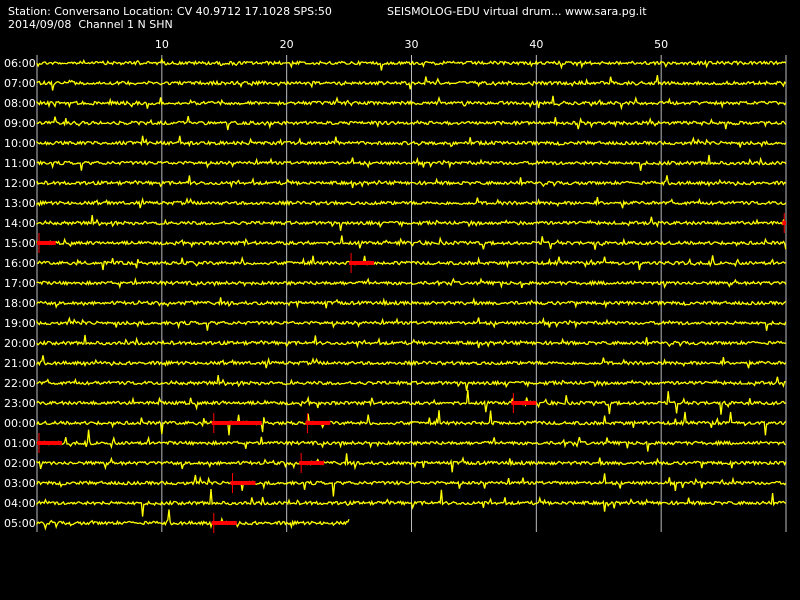 The width and height of the screenshot is (800, 600). I want to click on x-tick-label: 40, so click(536, 44).